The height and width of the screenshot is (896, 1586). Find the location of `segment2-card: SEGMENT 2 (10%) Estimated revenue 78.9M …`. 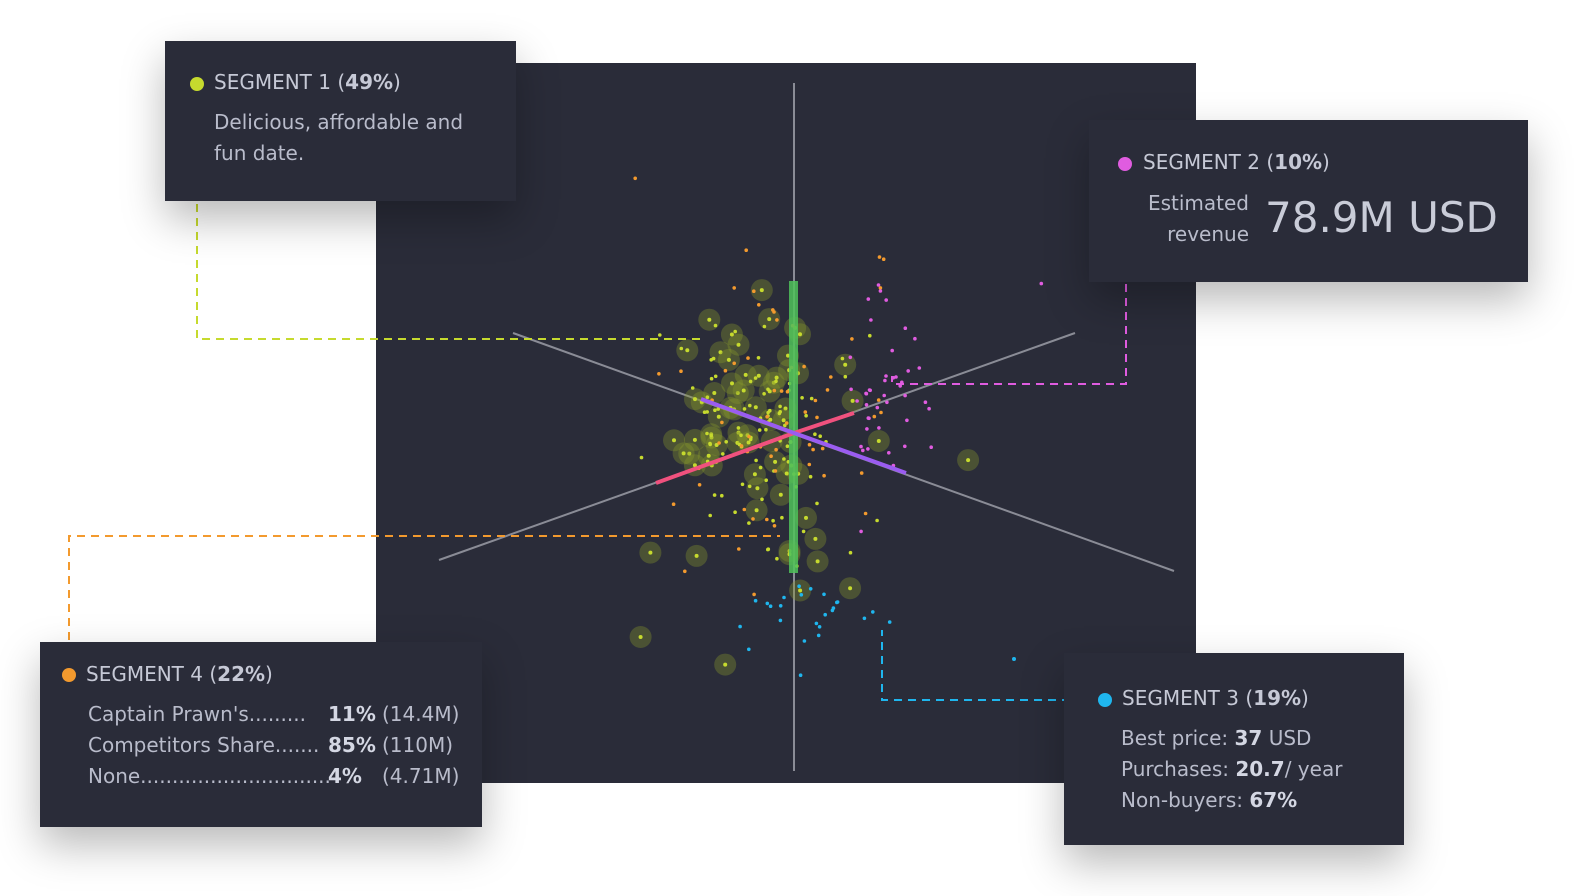

segment2-card: SEGMENT 2 (10%) Estimated revenue 78.9M … is located at coordinates (1308, 201).